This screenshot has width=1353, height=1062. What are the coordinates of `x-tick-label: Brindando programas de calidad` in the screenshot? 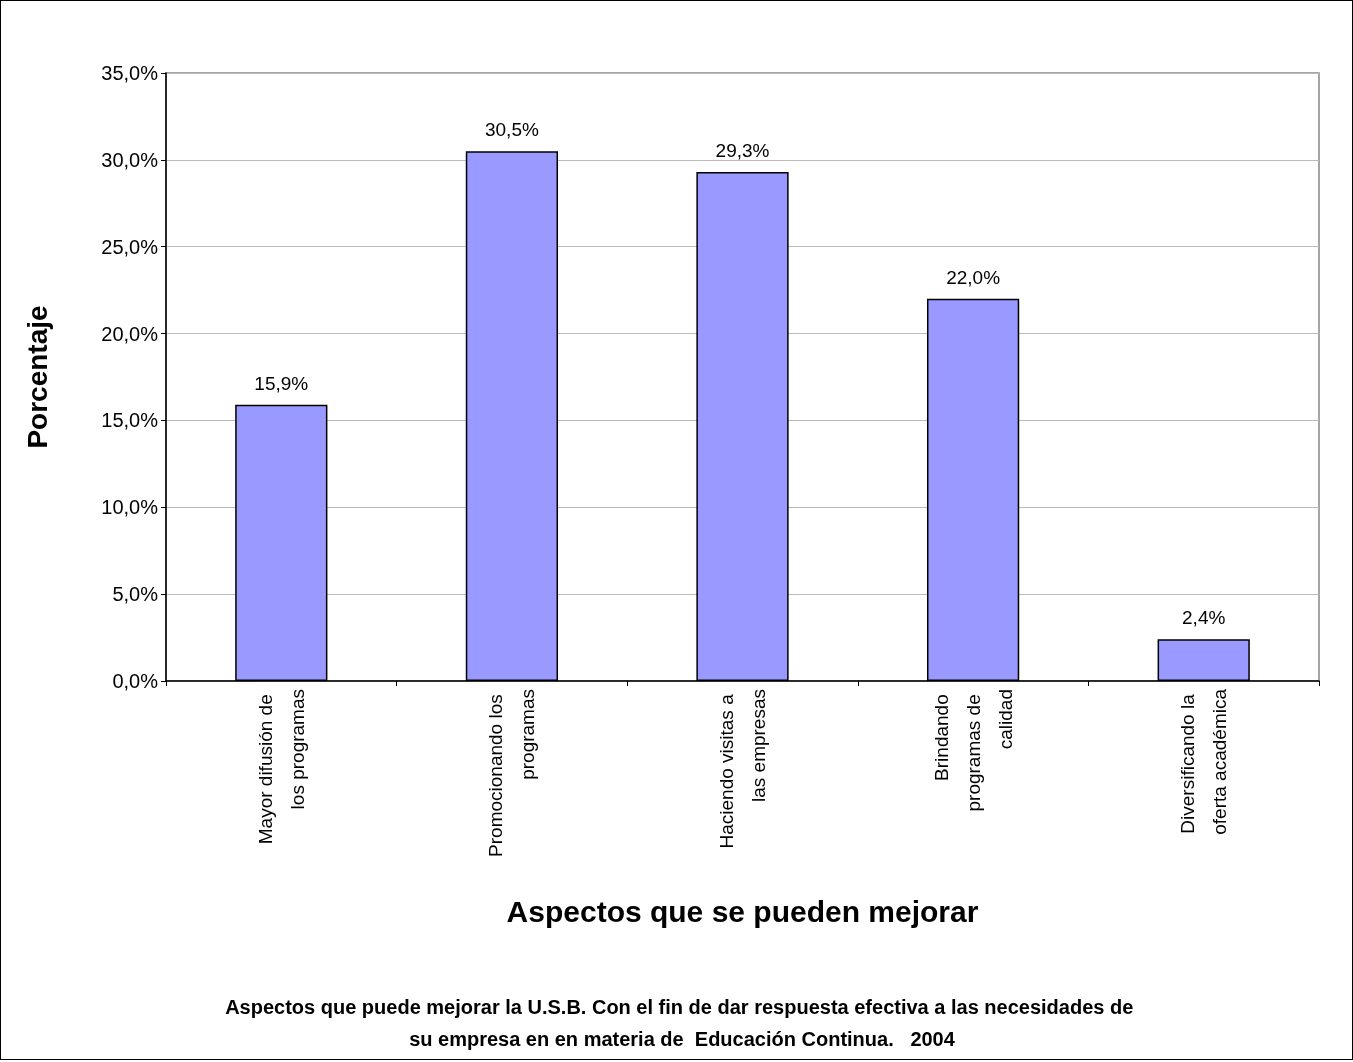 It's located at (973, 750).